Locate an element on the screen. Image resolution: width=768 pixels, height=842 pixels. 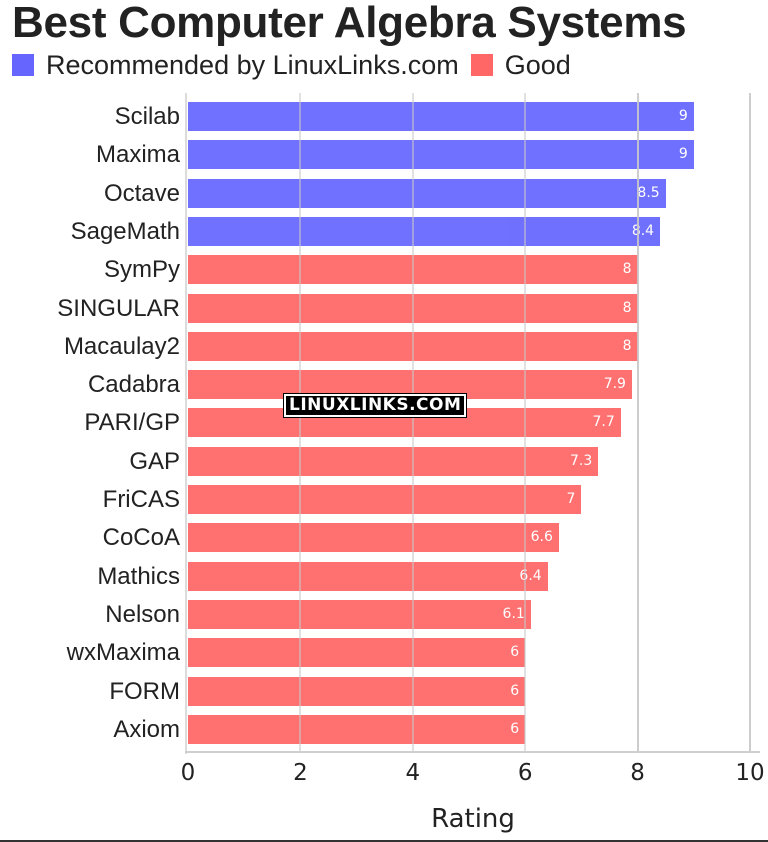
x-tick-label: 4 is located at coordinates (413, 773).